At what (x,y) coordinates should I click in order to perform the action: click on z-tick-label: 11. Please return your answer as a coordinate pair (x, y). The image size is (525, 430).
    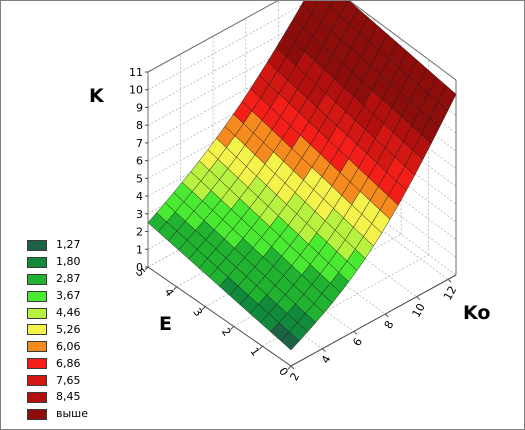
    Looking at the image, I should click on (136, 72).